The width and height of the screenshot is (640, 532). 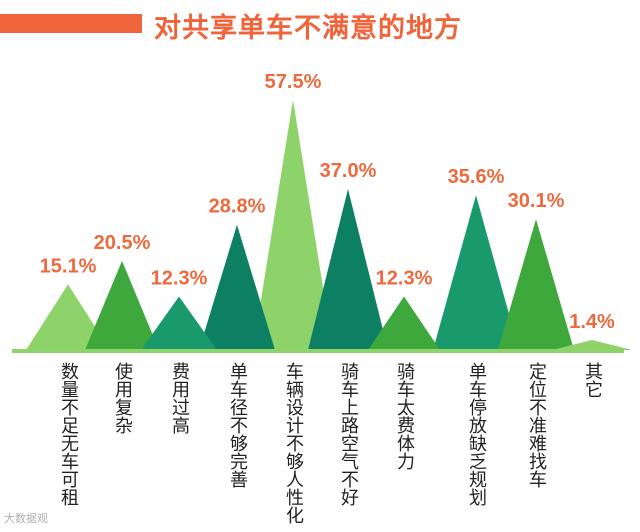 What do you see at coordinates (476, 434) in the screenshot?
I see `category-label-8: 单车停放缺乏规划` at bounding box center [476, 434].